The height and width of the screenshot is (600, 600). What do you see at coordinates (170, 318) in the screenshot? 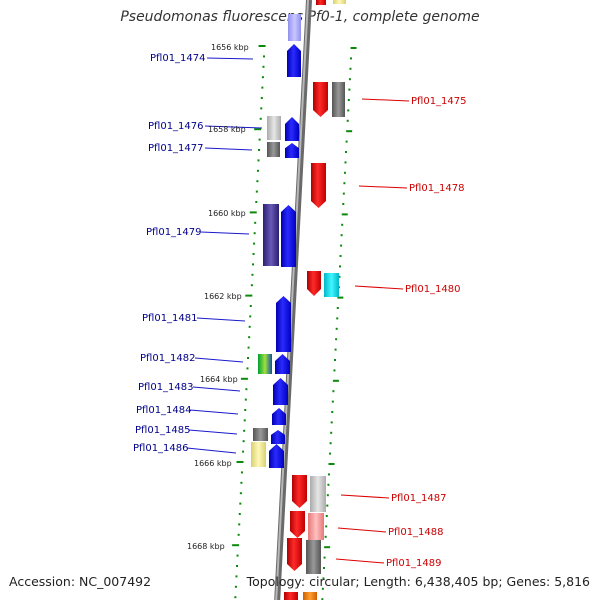
I see `gene-label-pfl01-1481: Pfl01_1481` at bounding box center [170, 318].